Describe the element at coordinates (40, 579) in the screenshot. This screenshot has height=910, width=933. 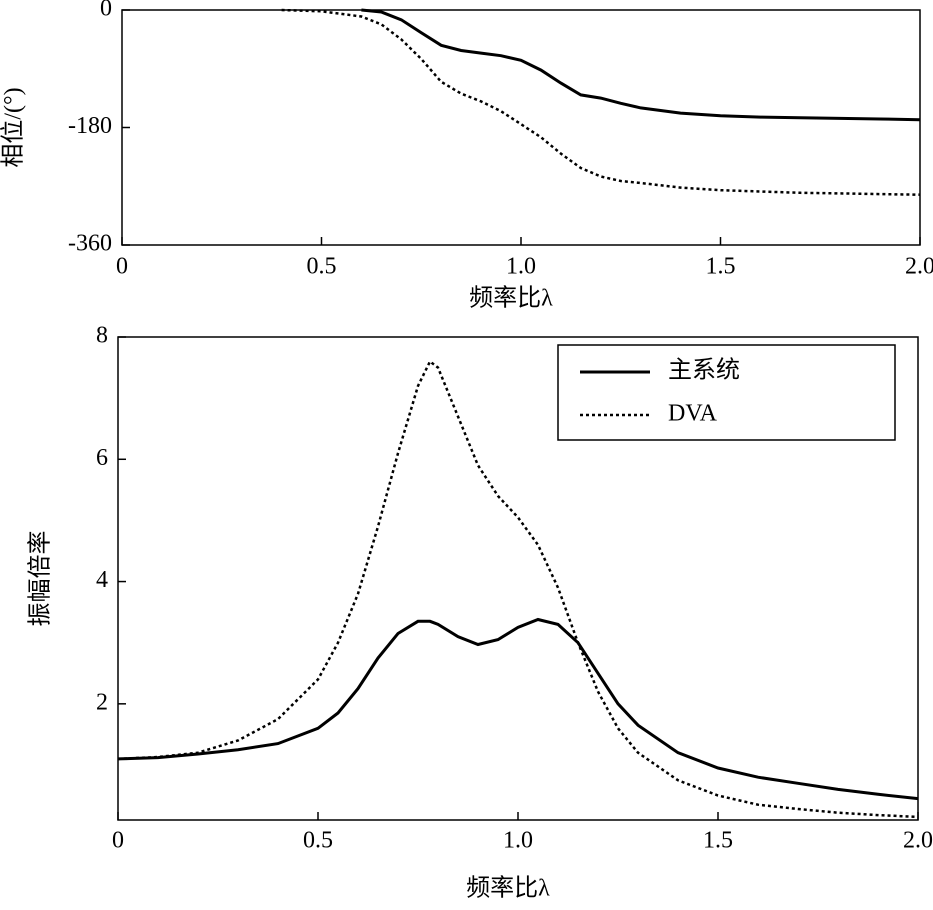
I see `y-axis-label: 振幅倍率` at that location.